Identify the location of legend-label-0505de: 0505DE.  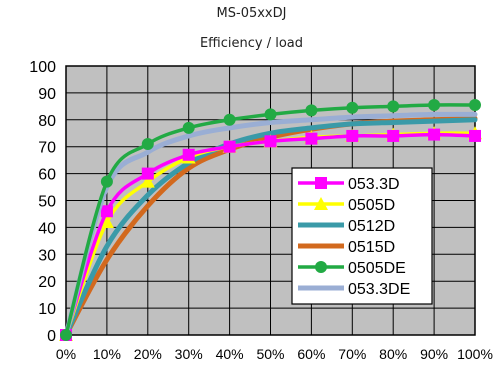
(377, 268).